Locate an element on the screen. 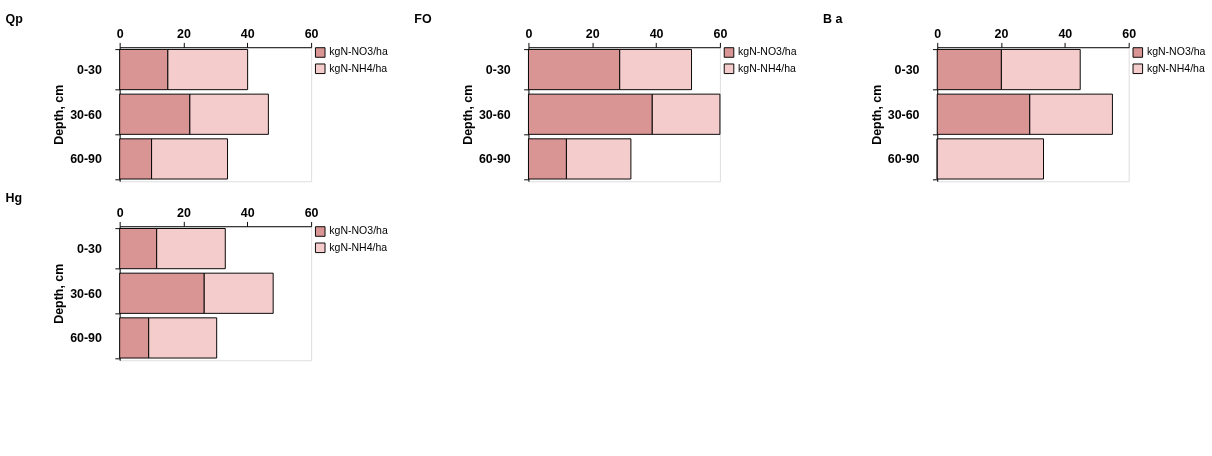  text: FO is located at coordinates (423, 19).